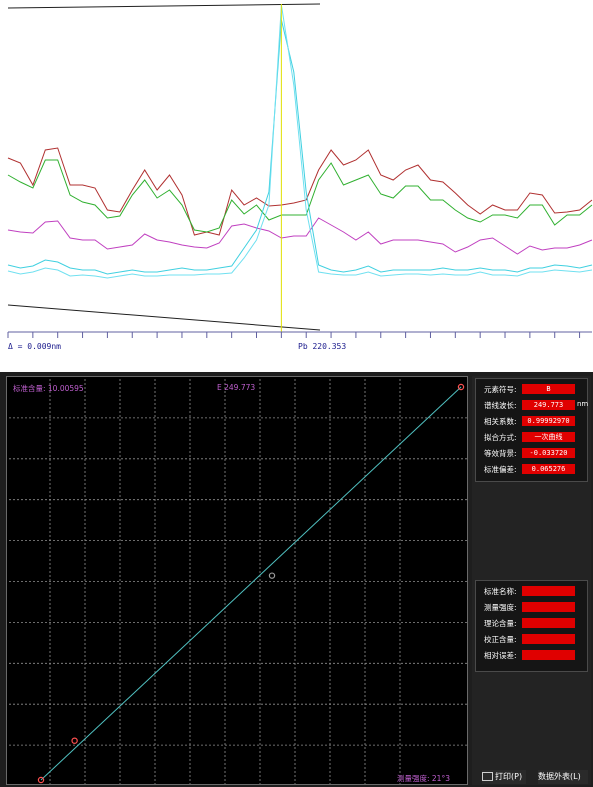 This screenshot has width=593, height=787. What do you see at coordinates (423, 778) in the screenshot?
I see `measured-intensity-label: 测量强度: 21°3` at bounding box center [423, 778].